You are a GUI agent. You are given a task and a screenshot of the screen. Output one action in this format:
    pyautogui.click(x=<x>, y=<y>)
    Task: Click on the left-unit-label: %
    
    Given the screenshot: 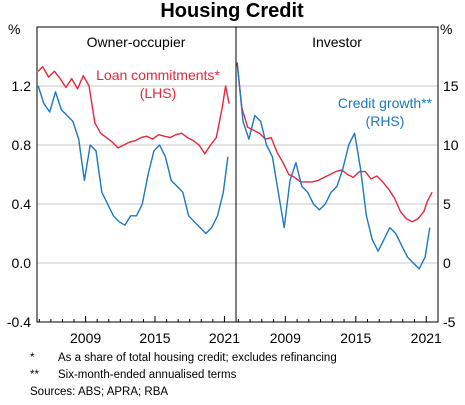 What is the action you would take?
    pyautogui.click(x=14, y=29)
    